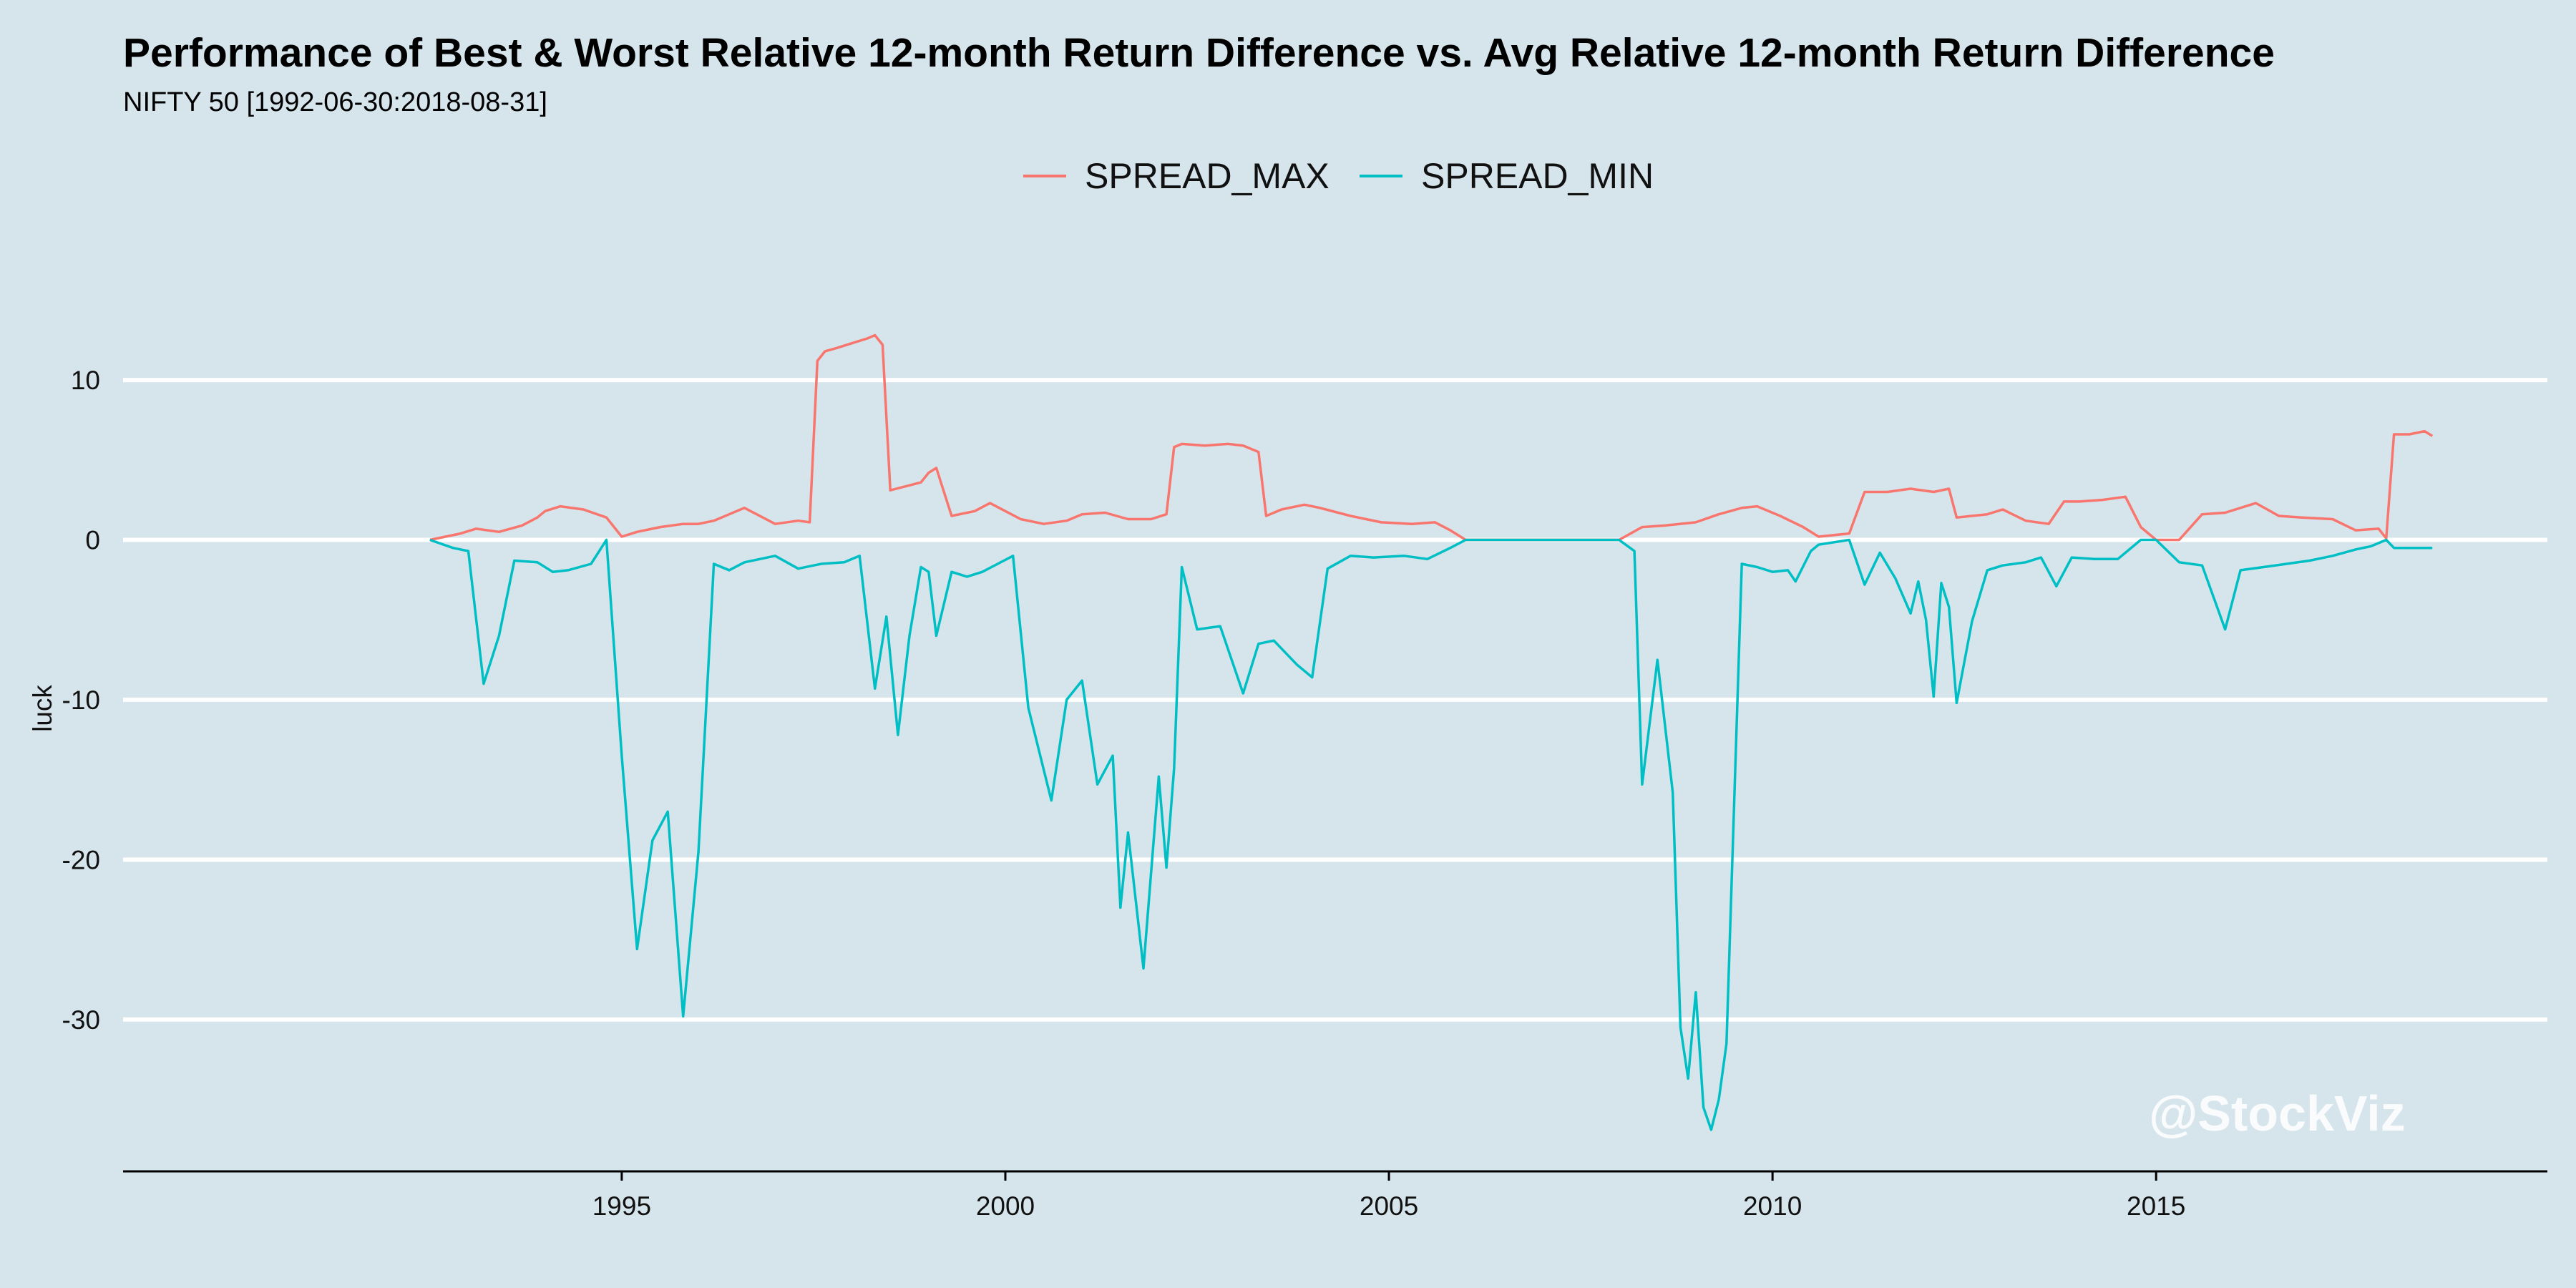  I want to click on y-tick-label: -10, so click(81, 700).